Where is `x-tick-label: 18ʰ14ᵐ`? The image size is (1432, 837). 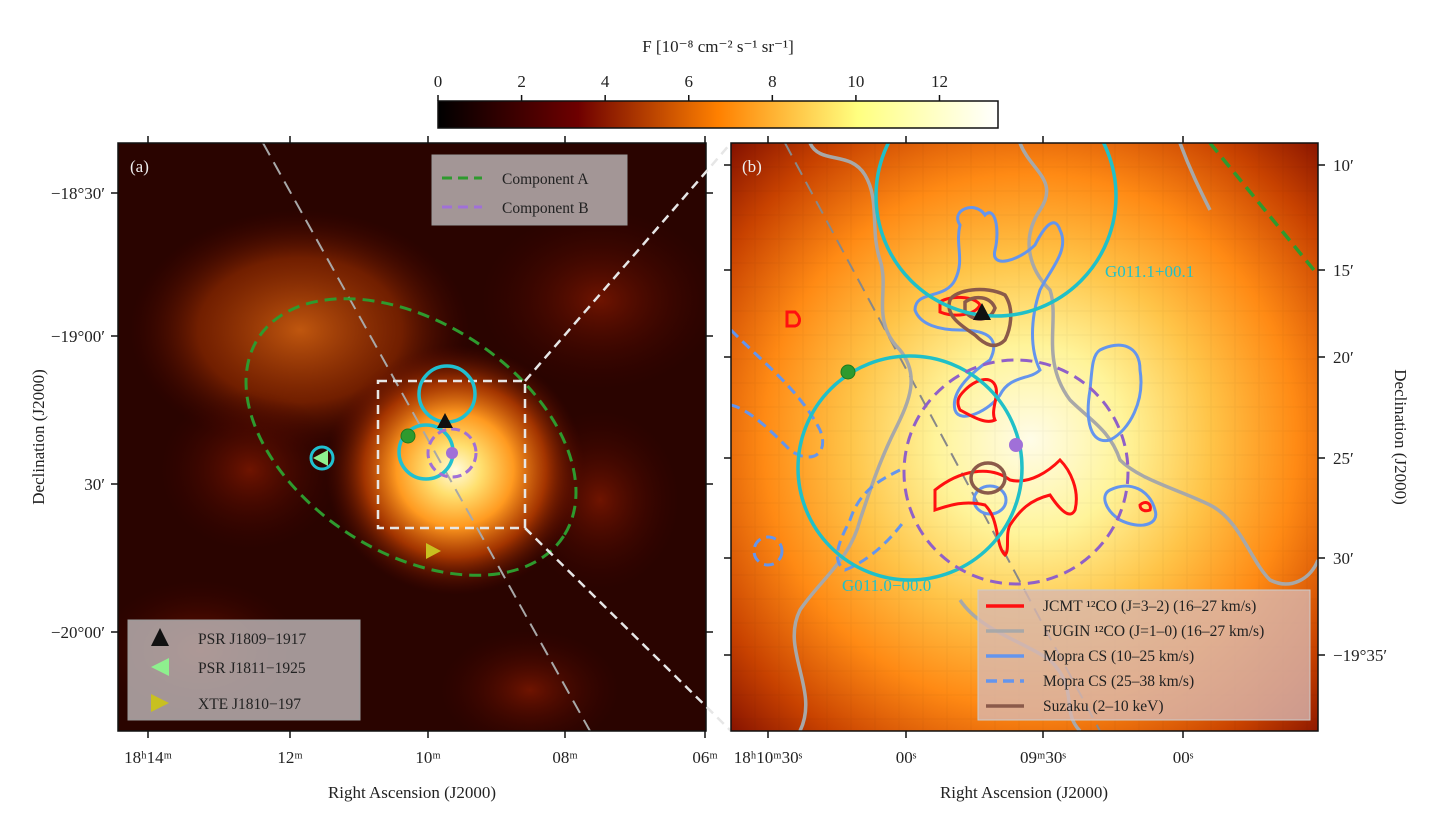
x-tick-label: 18ʰ14ᵐ is located at coordinates (148, 757).